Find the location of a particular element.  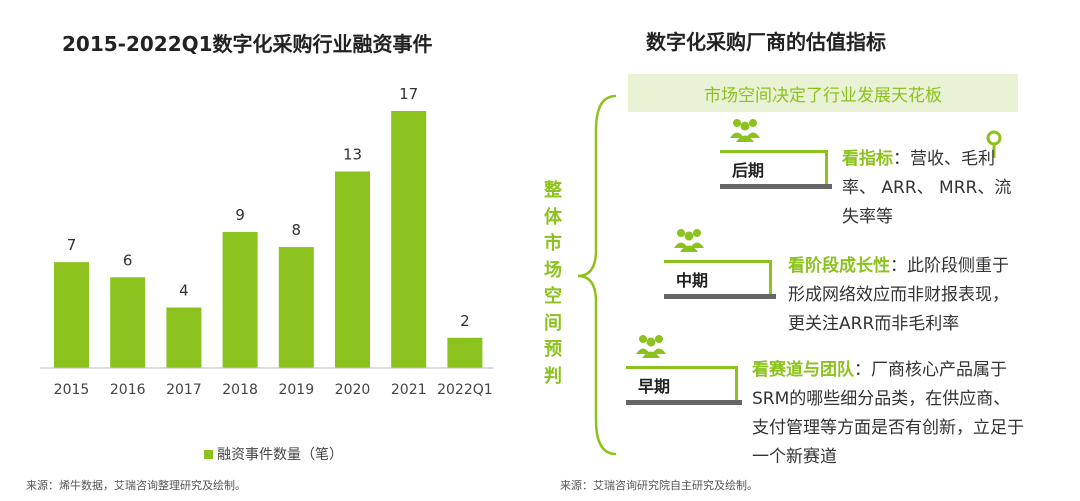

vlabel-char: 空 is located at coordinates (553, 296).